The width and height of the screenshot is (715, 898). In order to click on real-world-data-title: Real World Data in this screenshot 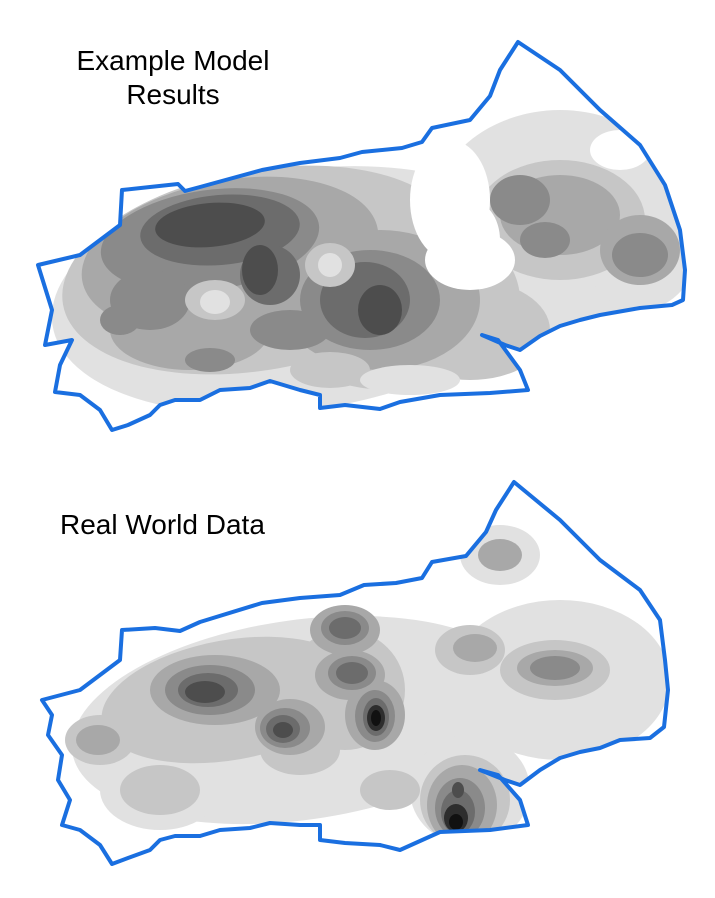, I will do `click(162, 524)`.